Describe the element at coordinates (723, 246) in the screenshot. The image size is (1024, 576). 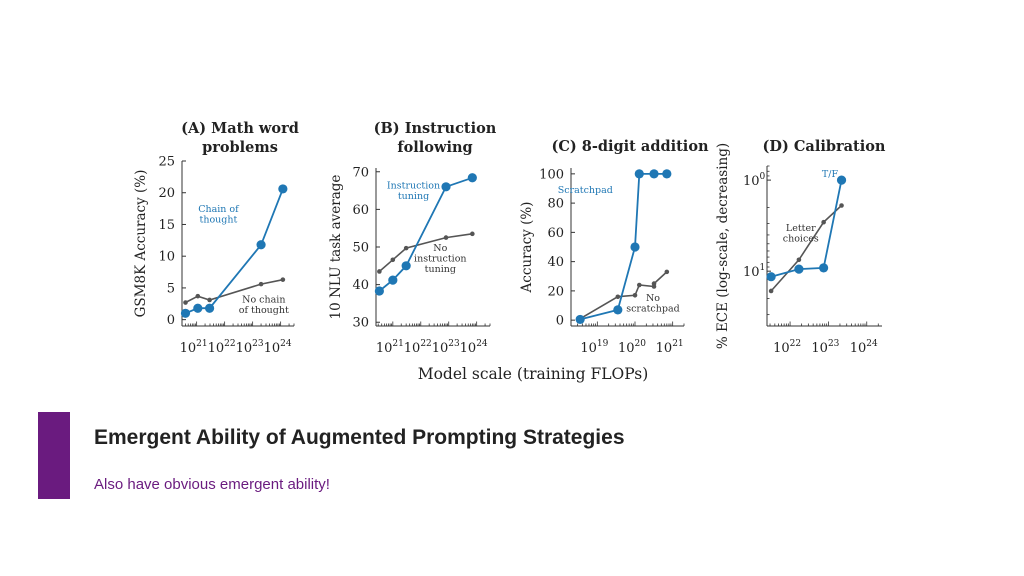
I see `y-axis-label: % ECE (log-scale, decreasing)` at that location.